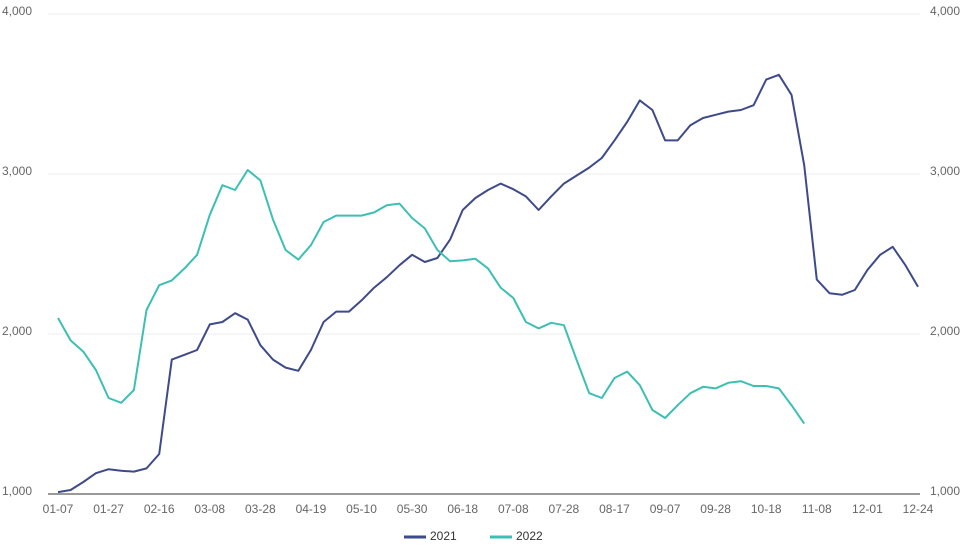 This screenshot has height=549, width=977. What do you see at coordinates (209, 509) in the screenshot?
I see `x-tick-label: 03-08` at bounding box center [209, 509].